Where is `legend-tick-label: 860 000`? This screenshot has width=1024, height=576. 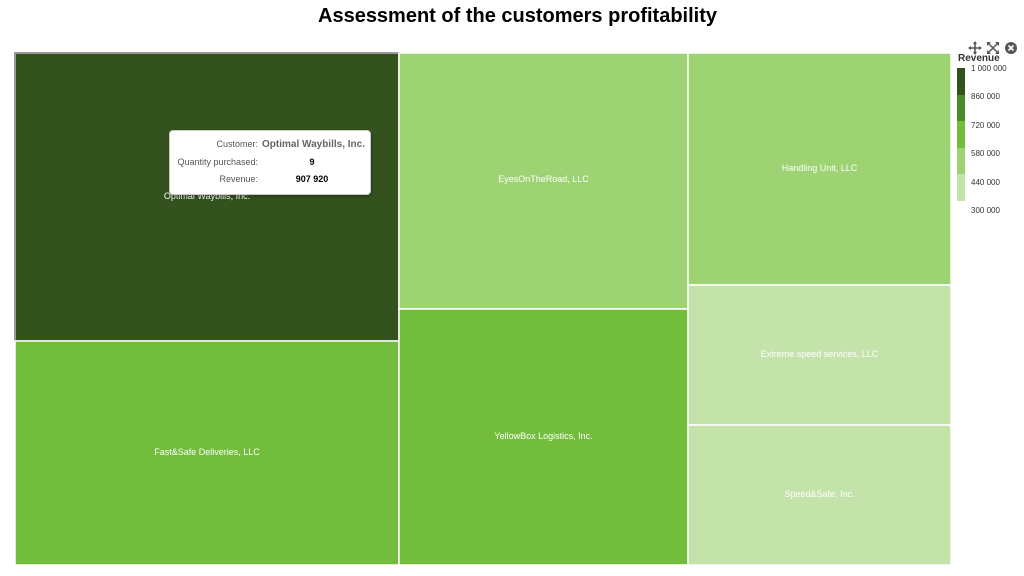 legend-tick-label: 860 000 is located at coordinates (985, 97).